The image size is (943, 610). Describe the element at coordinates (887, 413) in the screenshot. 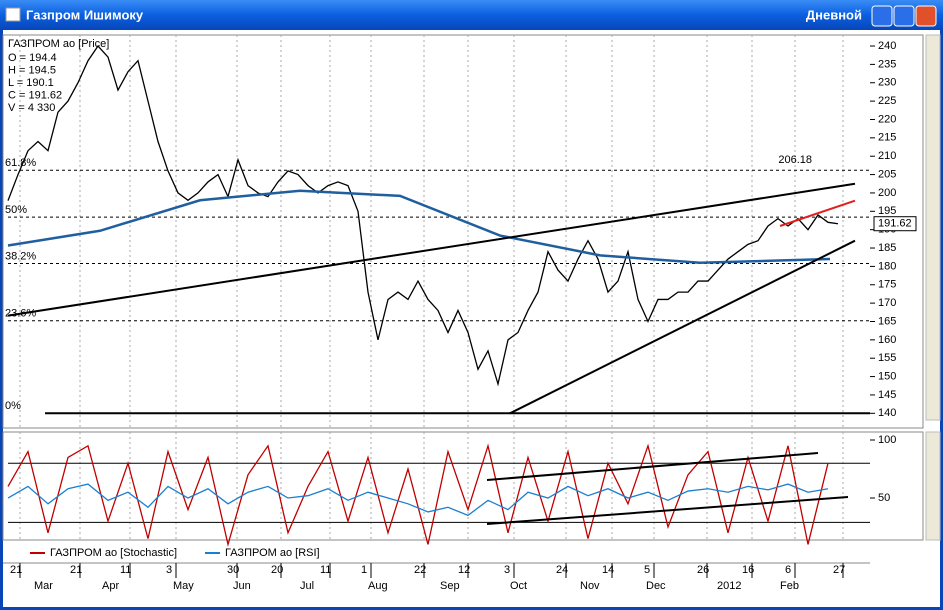

I see `y-tick-label: 140` at that location.